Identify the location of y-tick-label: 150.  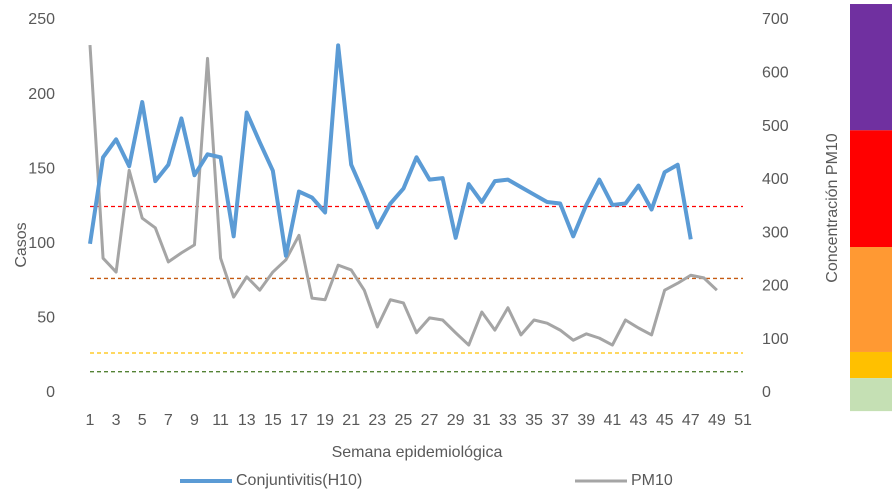
(41, 168).